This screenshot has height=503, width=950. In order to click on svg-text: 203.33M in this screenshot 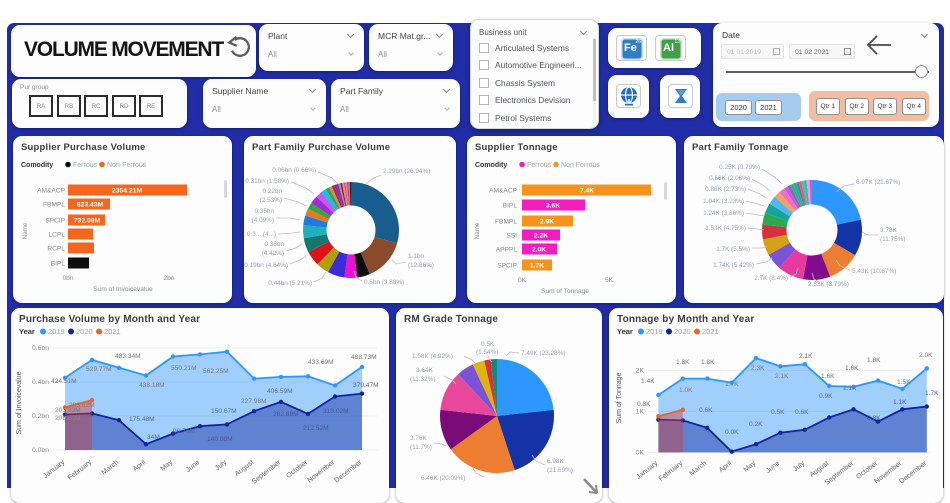, I will do `click(68, 410)`.